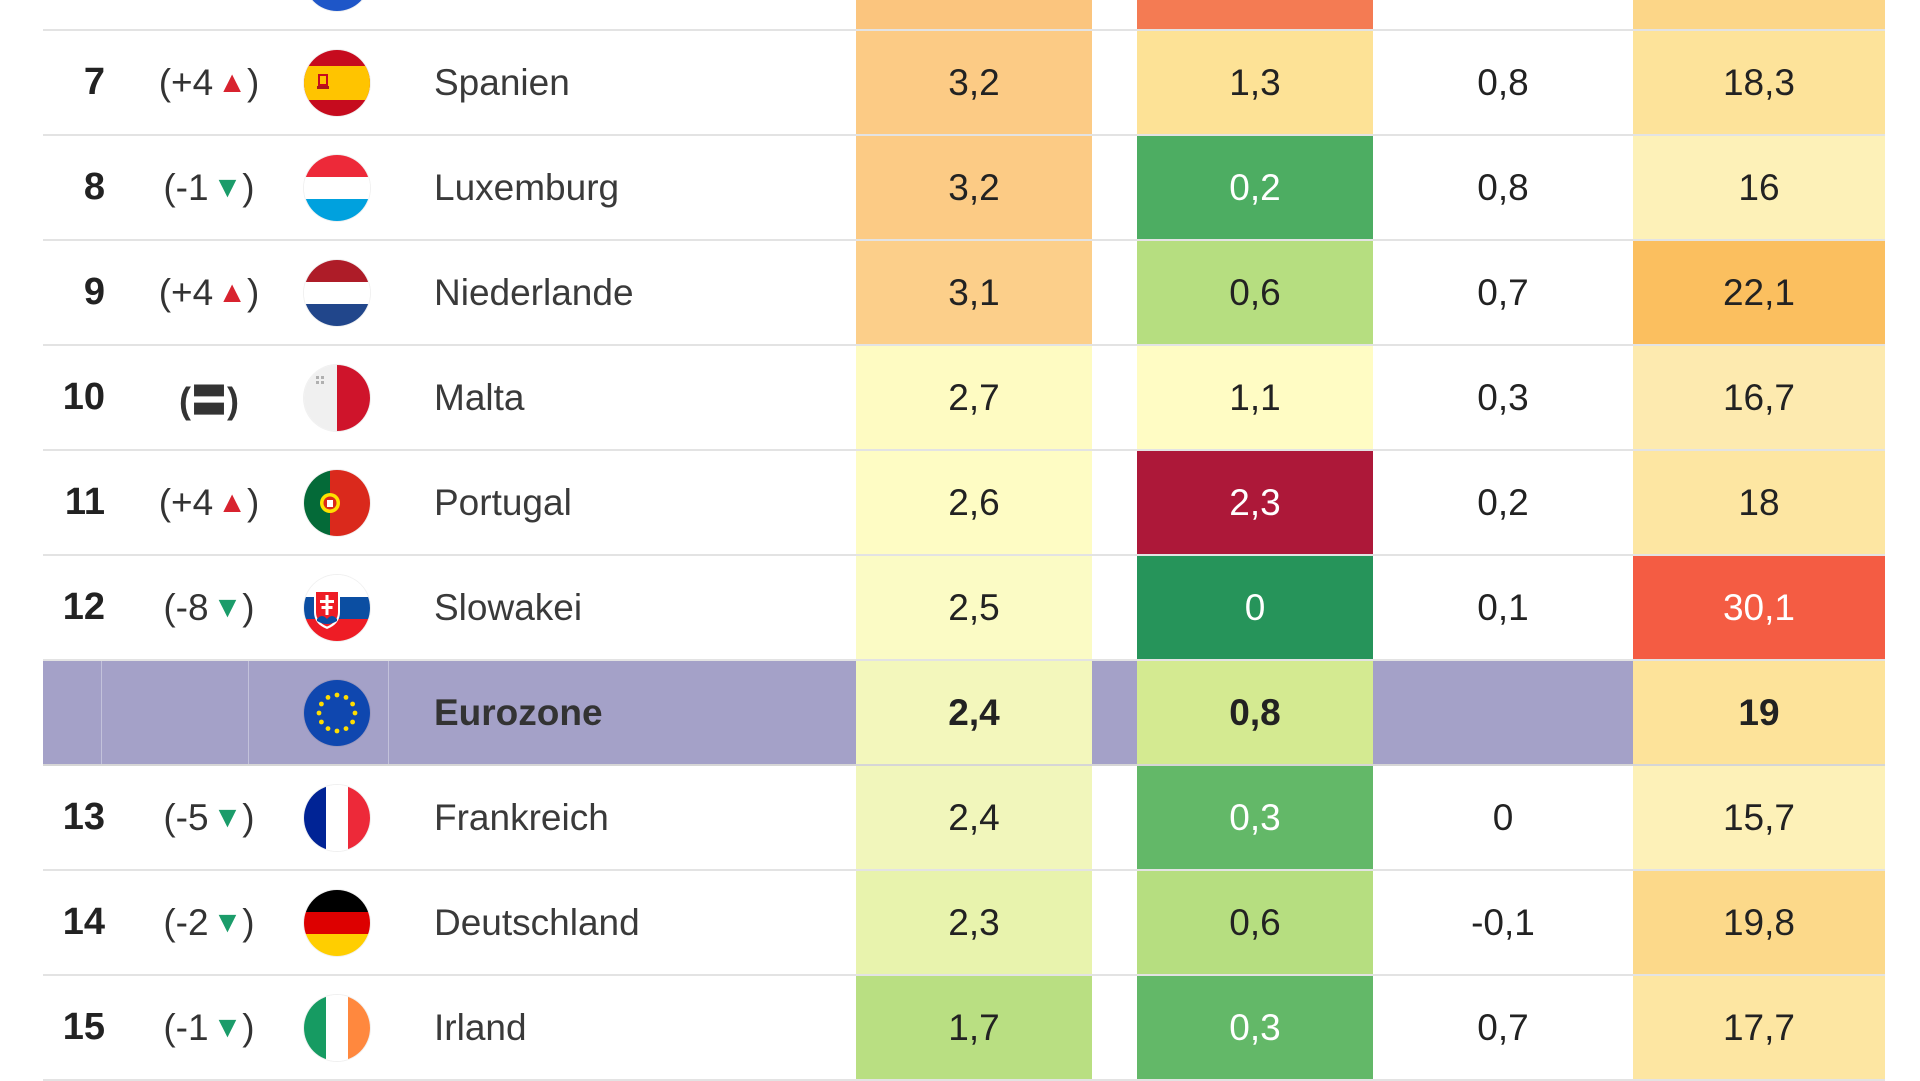 The width and height of the screenshot is (1920, 1081). I want to click on value-v1: 3,2, so click(974, 187).